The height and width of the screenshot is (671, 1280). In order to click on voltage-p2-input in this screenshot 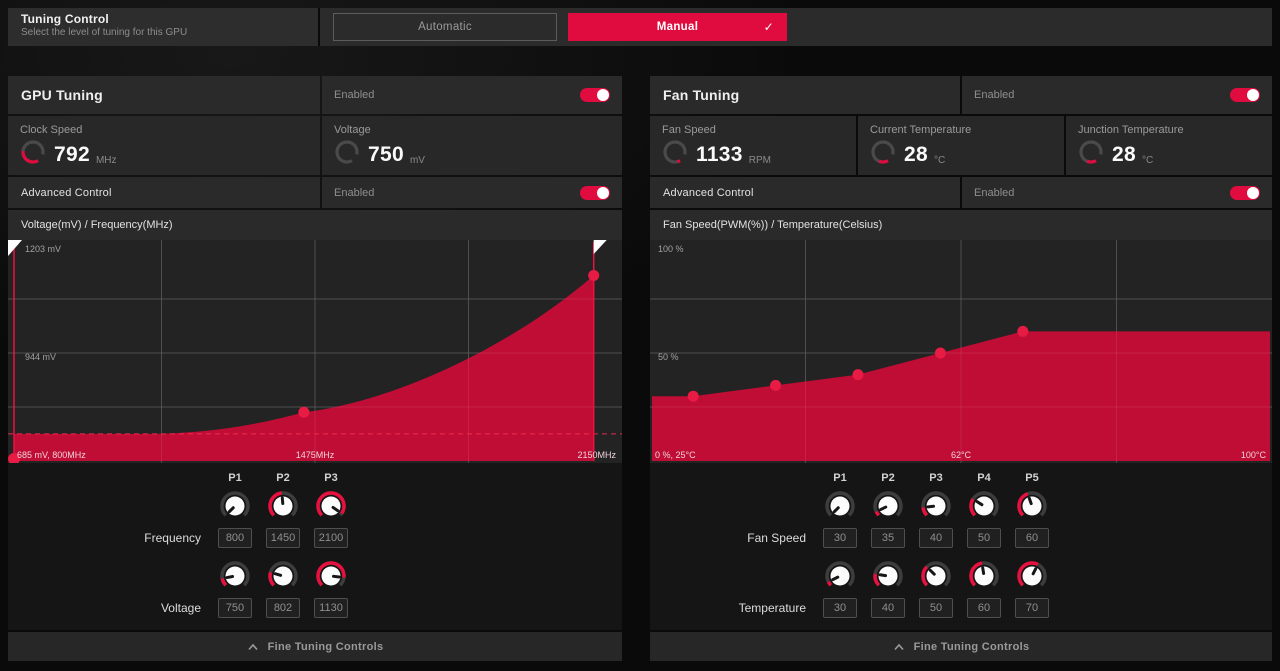, I will do `click(283, 608)`.